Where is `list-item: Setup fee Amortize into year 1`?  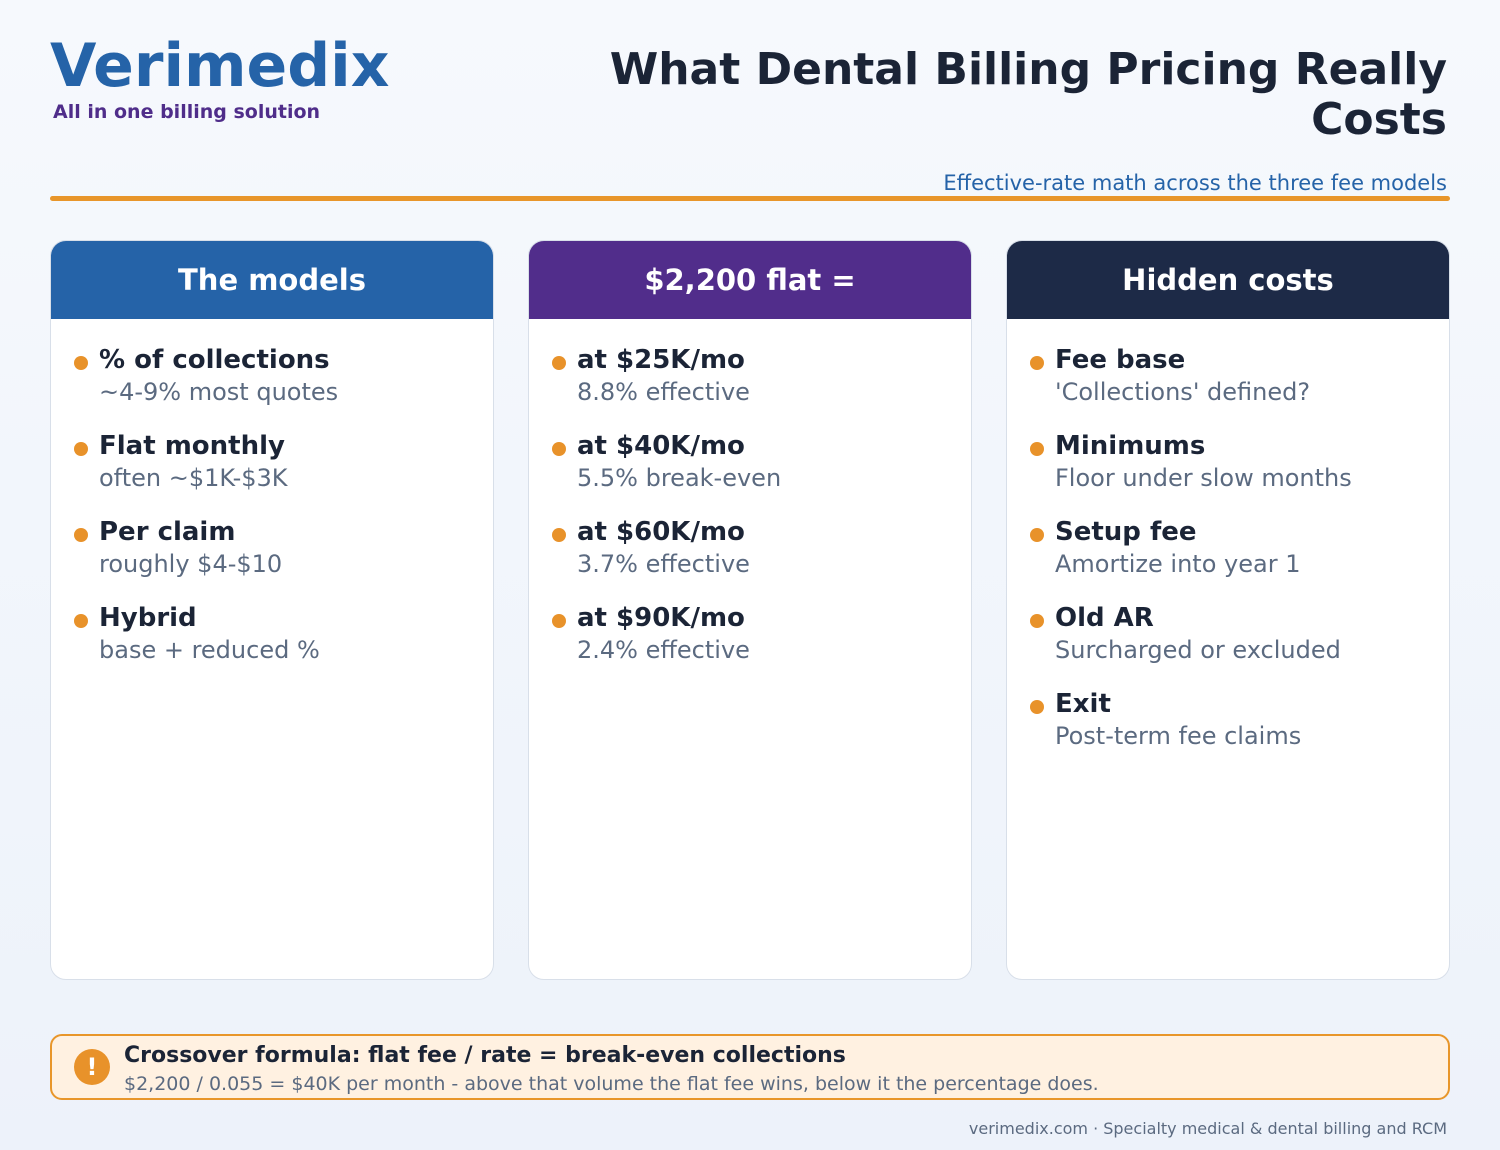 list-item: Setup fee Amortize into year 1 is located at coordinates (1228, 559).